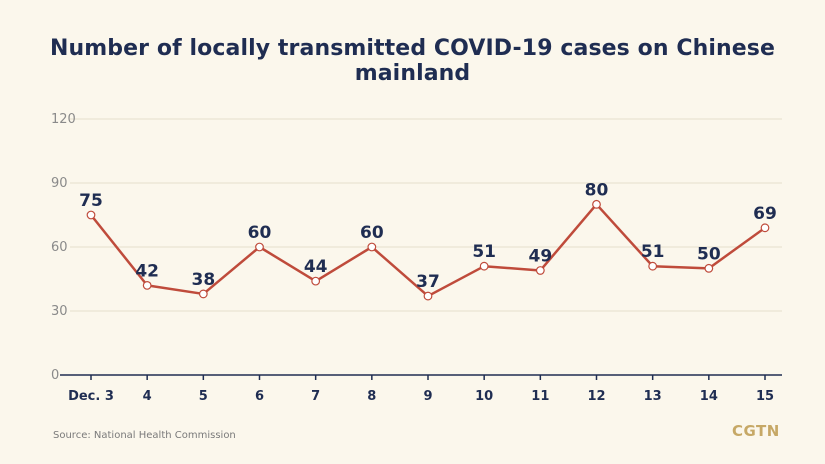  I want to click on data-label: 42, so click(147, 271).